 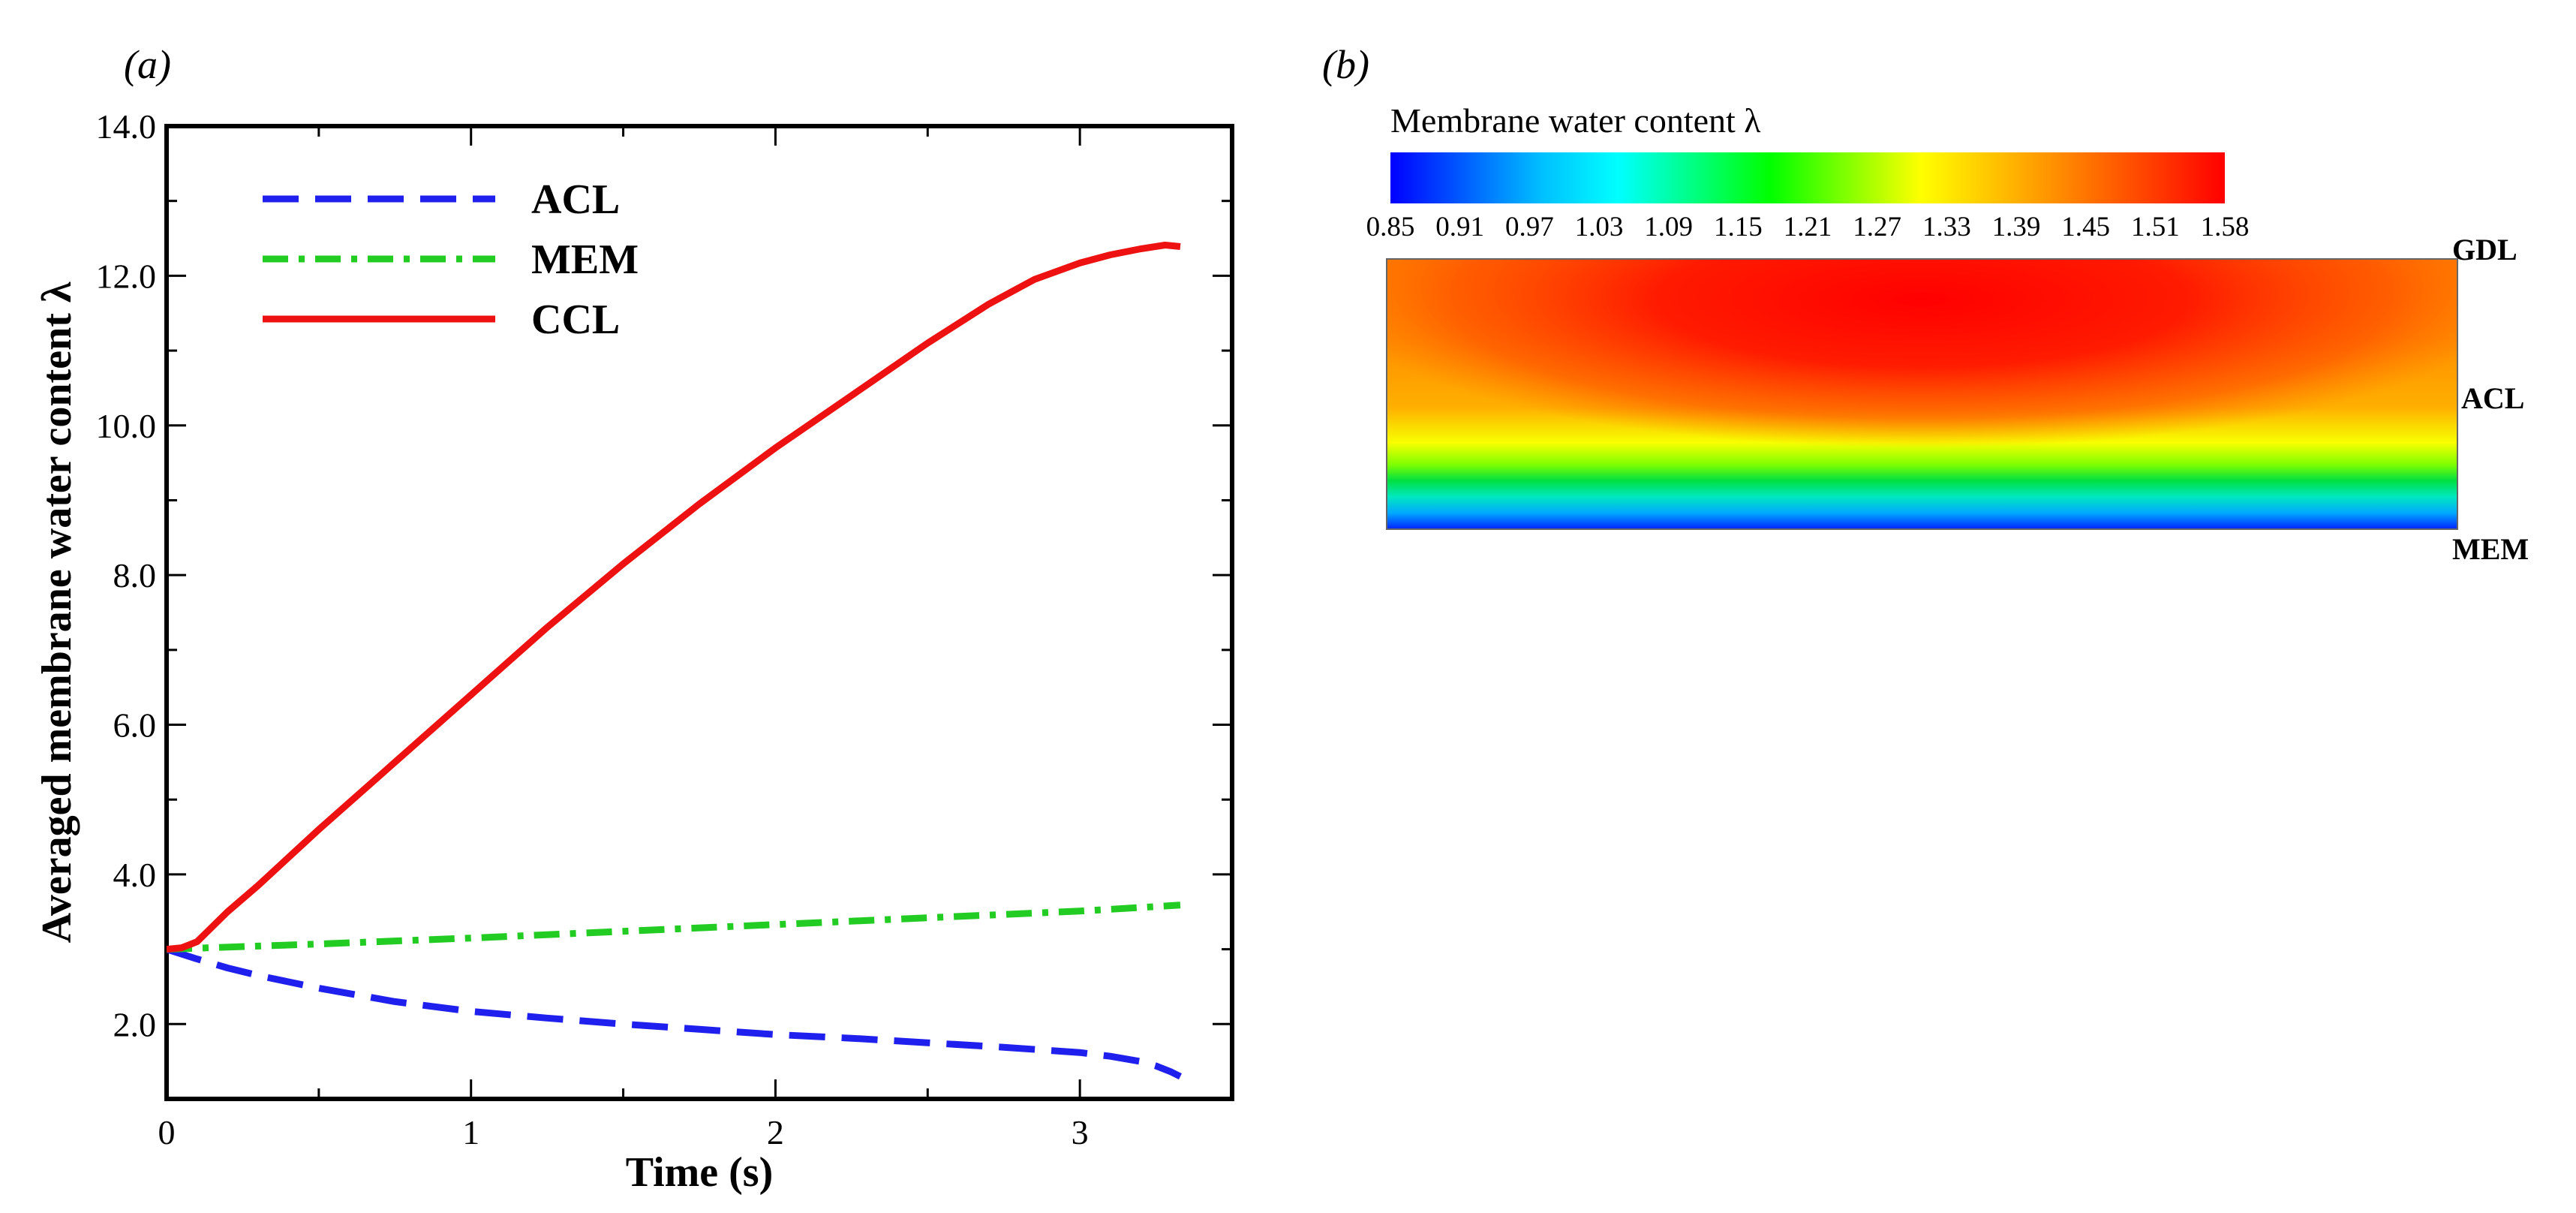 I want to click on colorbar-tick-label: 1.27, so click(x=1877, y=227).